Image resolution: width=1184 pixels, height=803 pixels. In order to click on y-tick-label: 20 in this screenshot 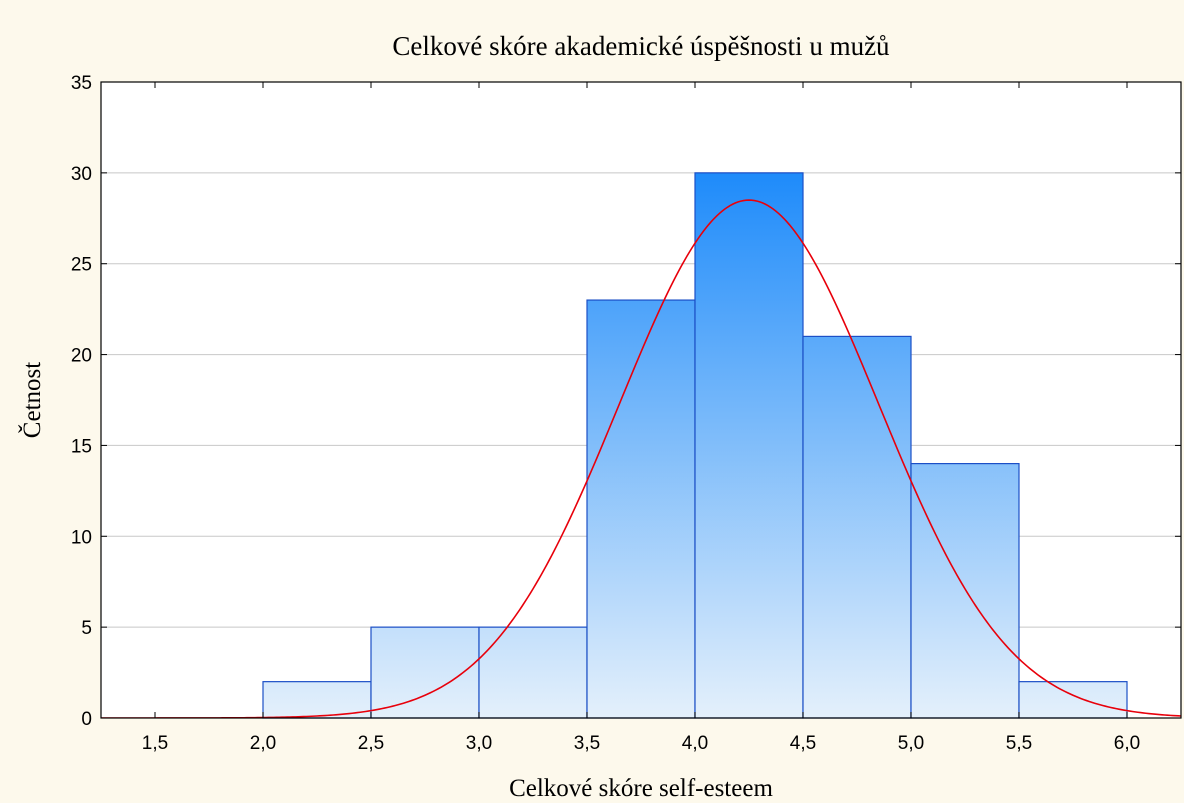, I will do `click(81, 356)`.